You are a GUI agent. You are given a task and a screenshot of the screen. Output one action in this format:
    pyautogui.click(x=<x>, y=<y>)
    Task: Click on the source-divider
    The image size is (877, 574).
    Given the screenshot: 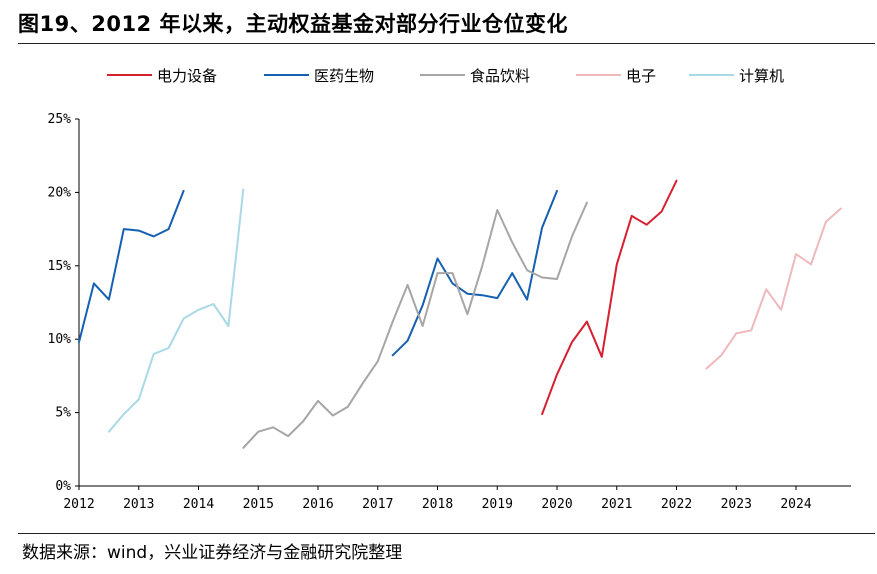 What is the action you would take?
    pyautogui.click(x=446, y=533)
    